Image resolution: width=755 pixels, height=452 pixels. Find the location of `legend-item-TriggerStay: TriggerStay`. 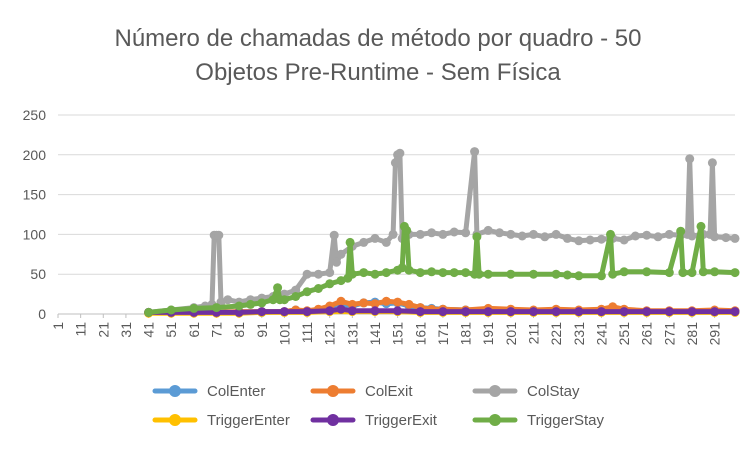

legend-item-TriggerStay: TriggerStay is located at coordinates (538, 420).